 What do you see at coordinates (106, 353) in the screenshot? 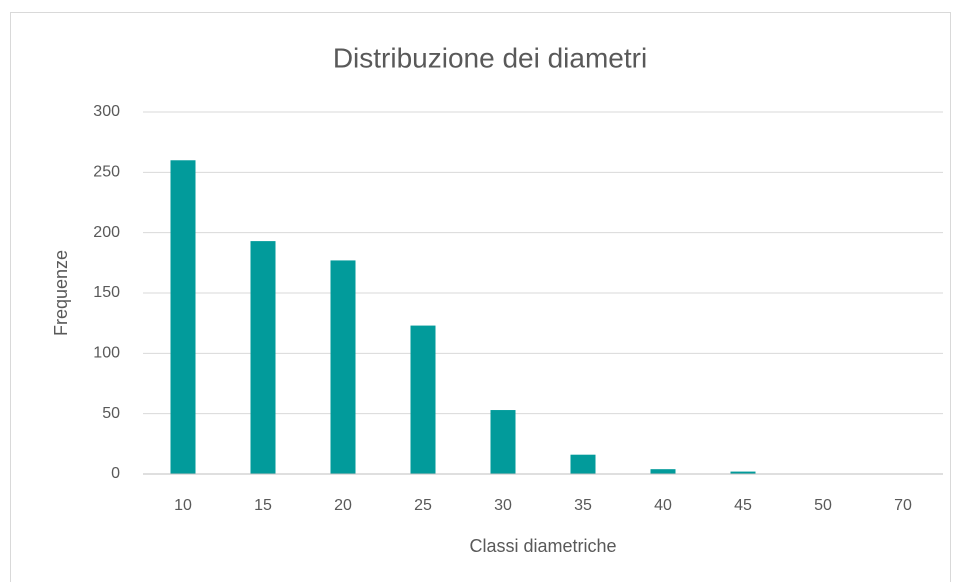
I see `y-tick-label: 100` at bounding box center [106, 353].